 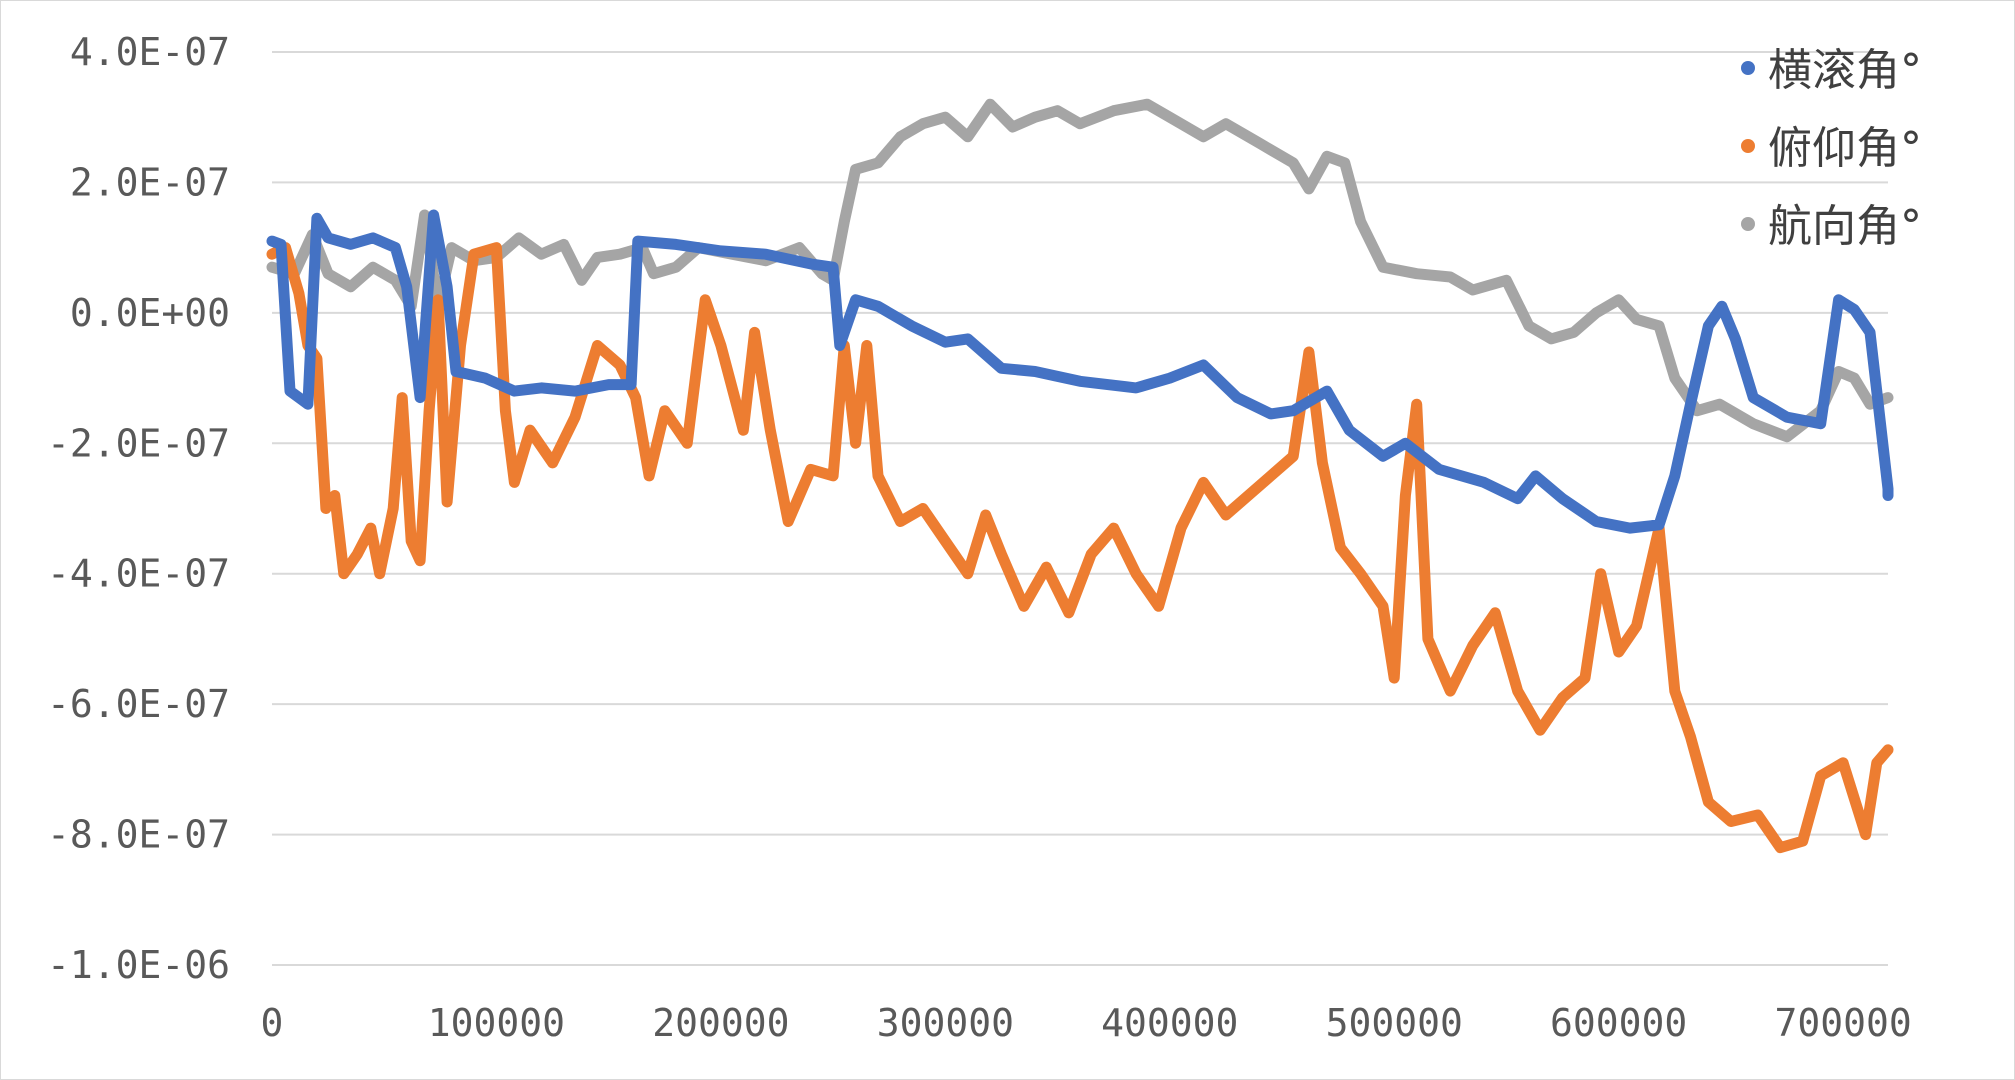 What do you see at coordinates (720, 1023) in the screenshot?
I see `x-tick-label: 200000` at bounding box center [720, 1023].